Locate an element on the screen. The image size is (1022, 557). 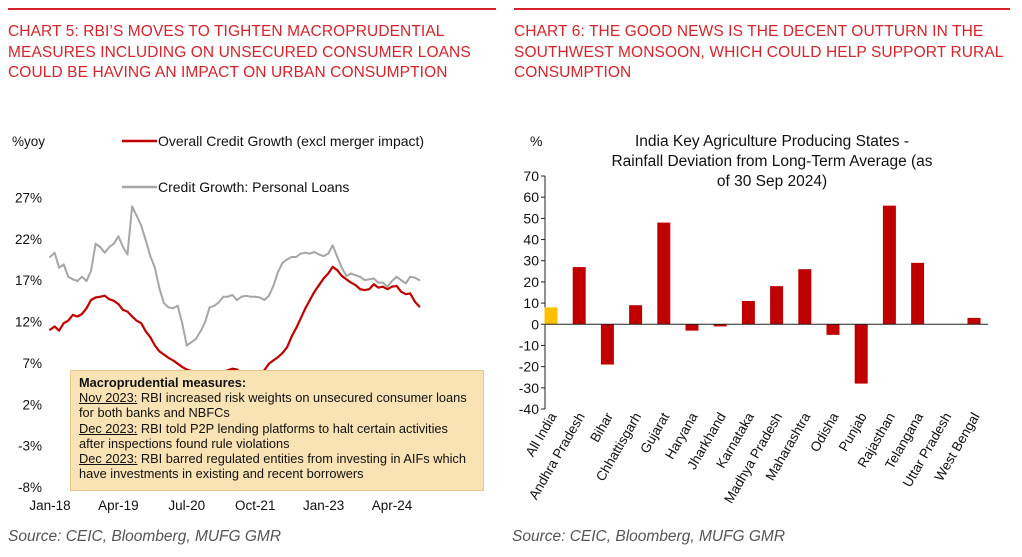
x-tick-label: Oct-21 is located at coordinates (255, 505).